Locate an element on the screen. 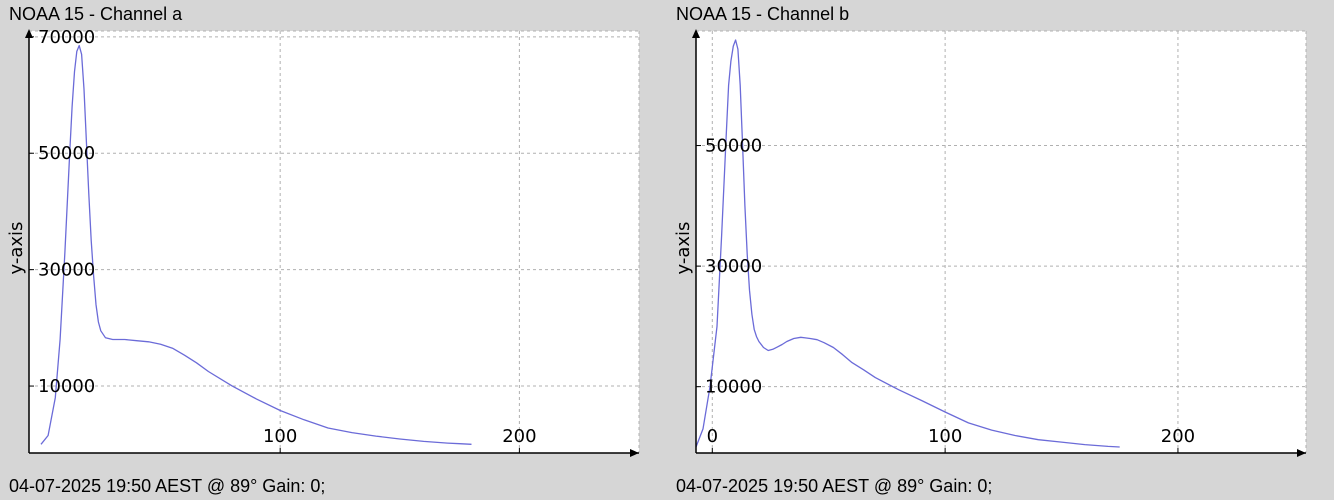 The height and width of the screenshot is (500, 1334). x-tick-label: 0 is located at coordinates (712, 436).